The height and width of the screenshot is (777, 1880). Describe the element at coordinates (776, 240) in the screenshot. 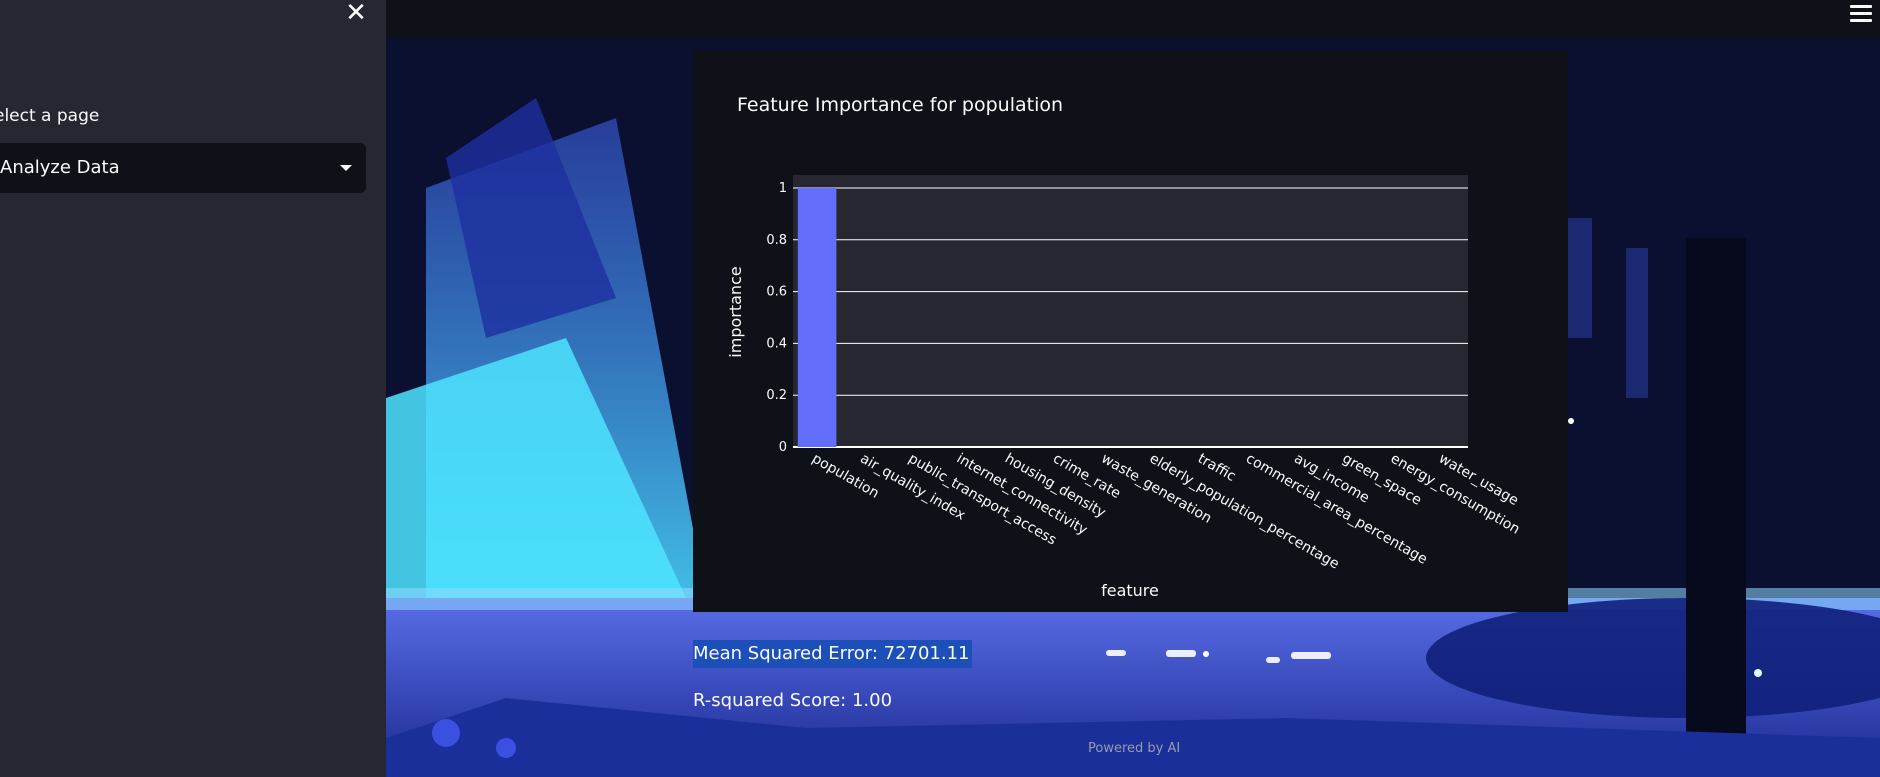

I see `y-tick-label: 0.8` at that location.